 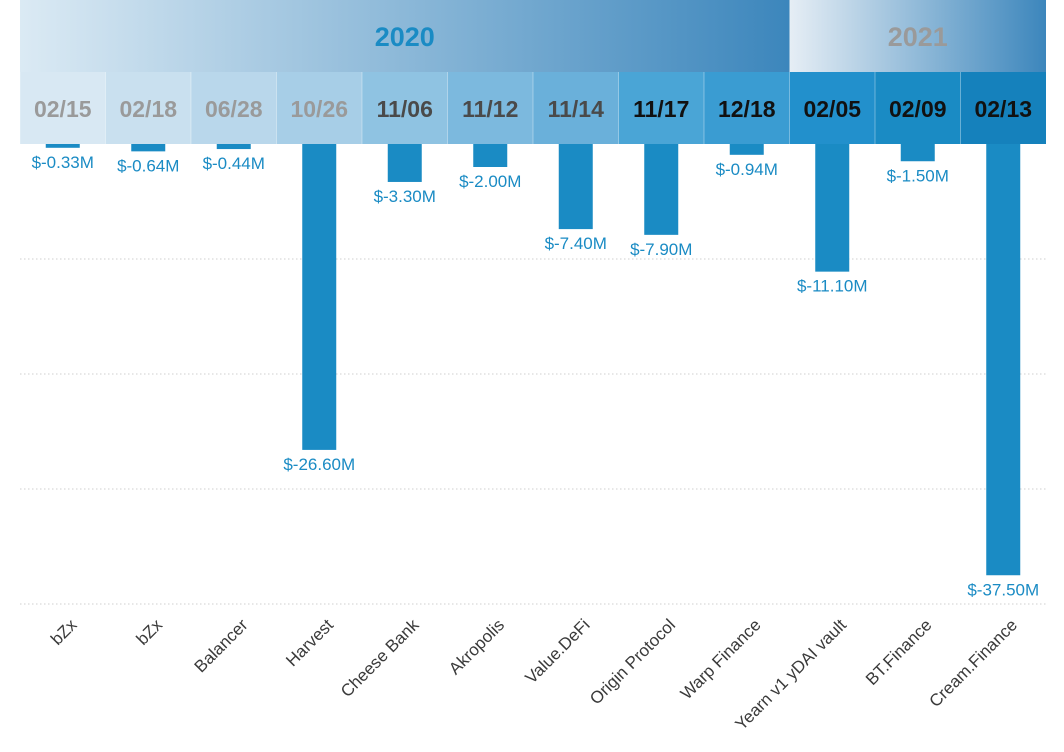 I want to click on category-label: BT.Finance, so click(x=899, y=652).